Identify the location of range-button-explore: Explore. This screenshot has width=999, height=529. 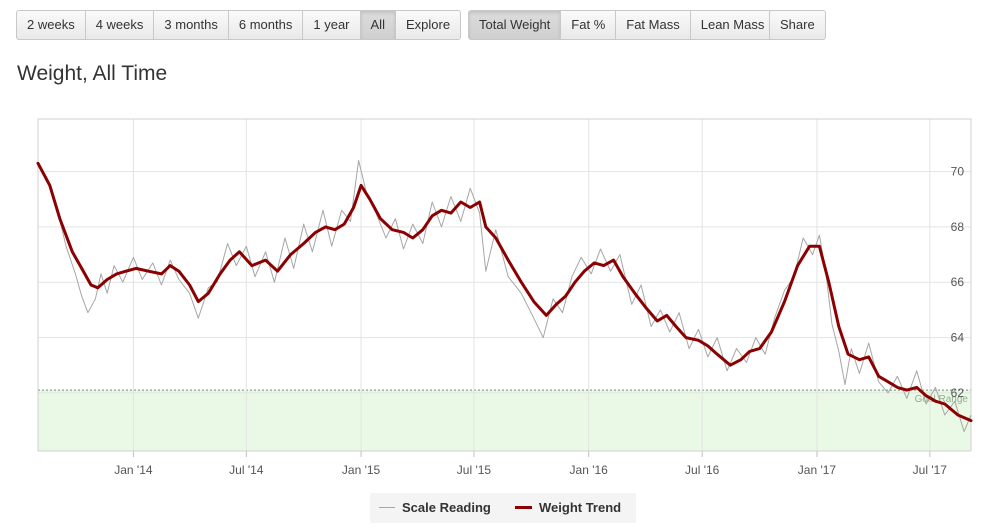
(428, 24).